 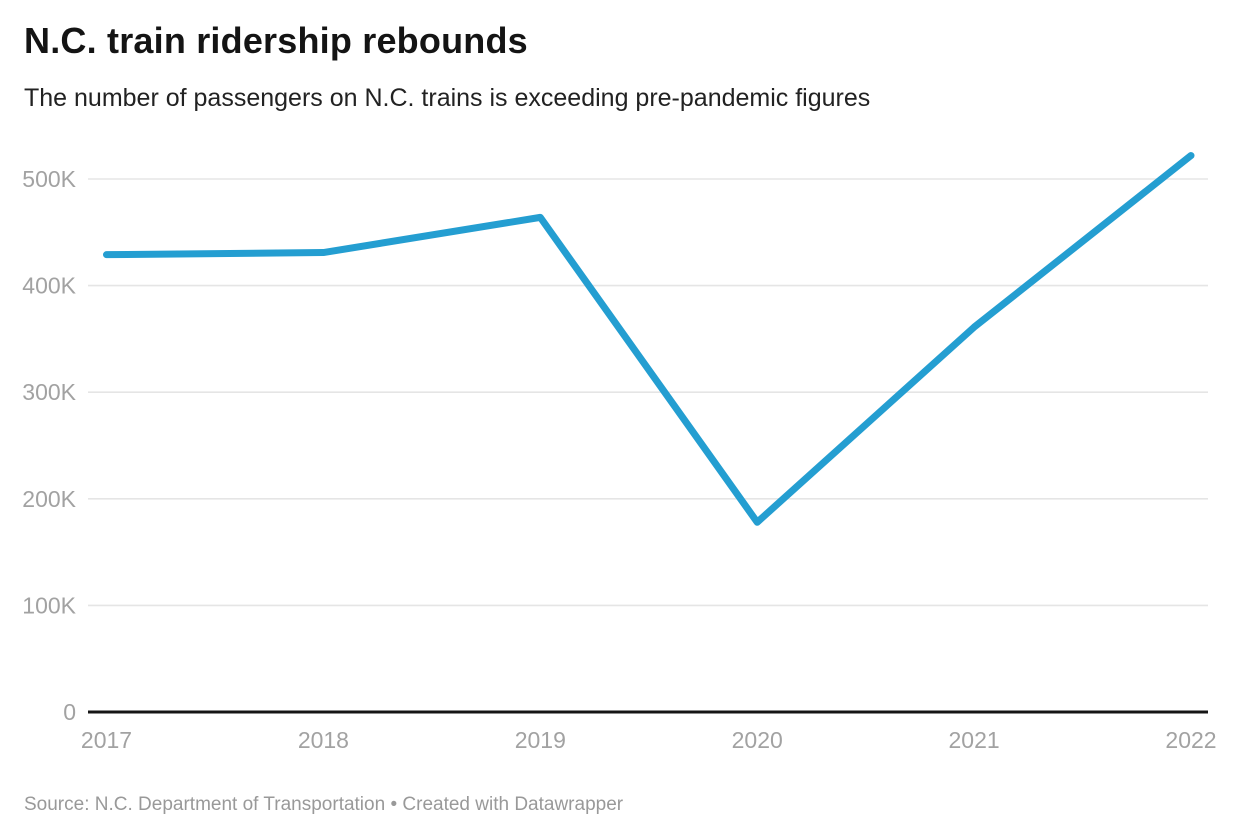 I want to click on x-tick-label: 2022, so click(x=1190, y=740).